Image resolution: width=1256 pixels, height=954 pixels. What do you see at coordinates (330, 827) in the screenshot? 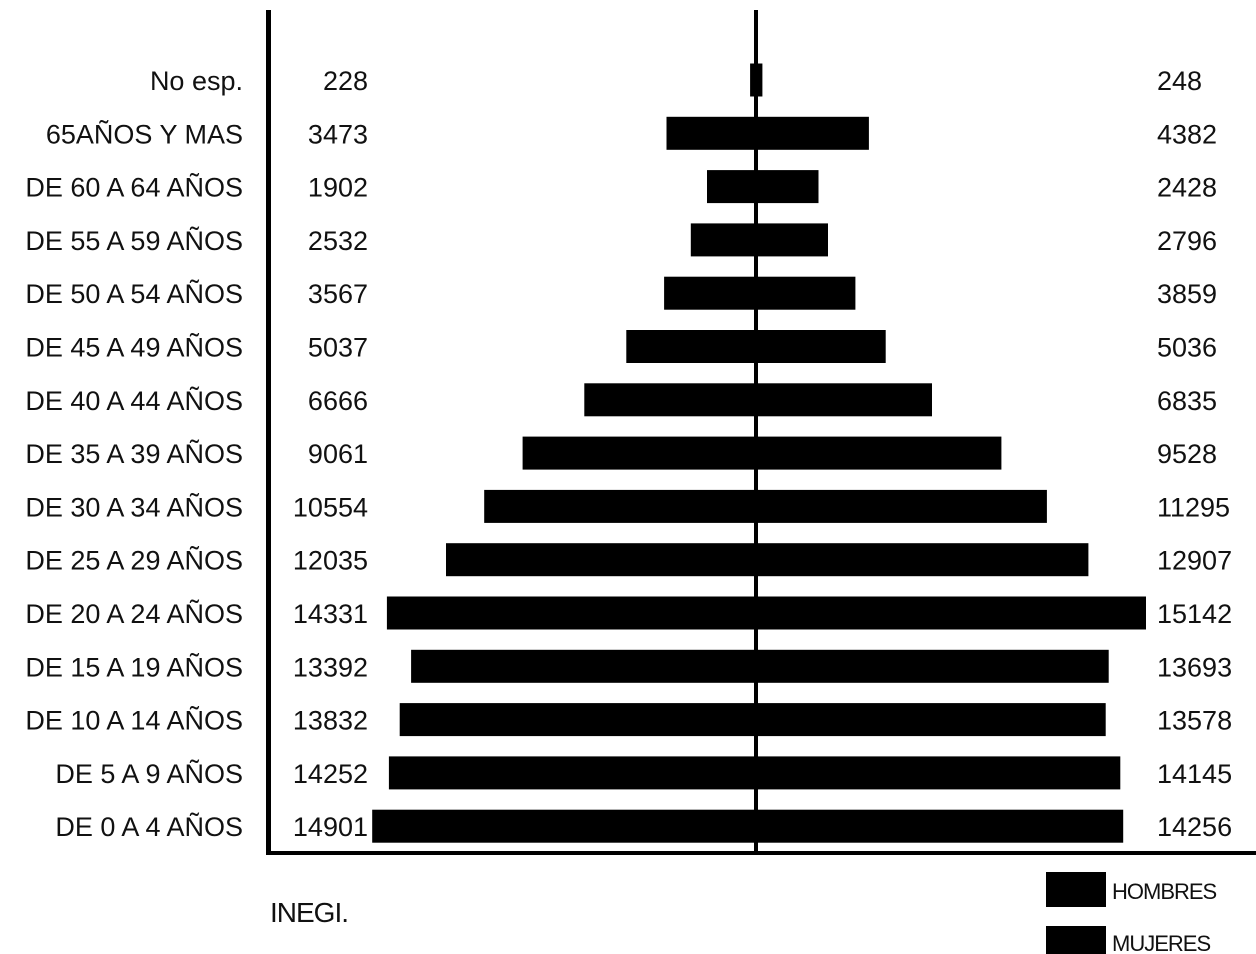
I see `value-label-hombres-de-0-a-4-anos: 14901` at bounding box center [330, 827].